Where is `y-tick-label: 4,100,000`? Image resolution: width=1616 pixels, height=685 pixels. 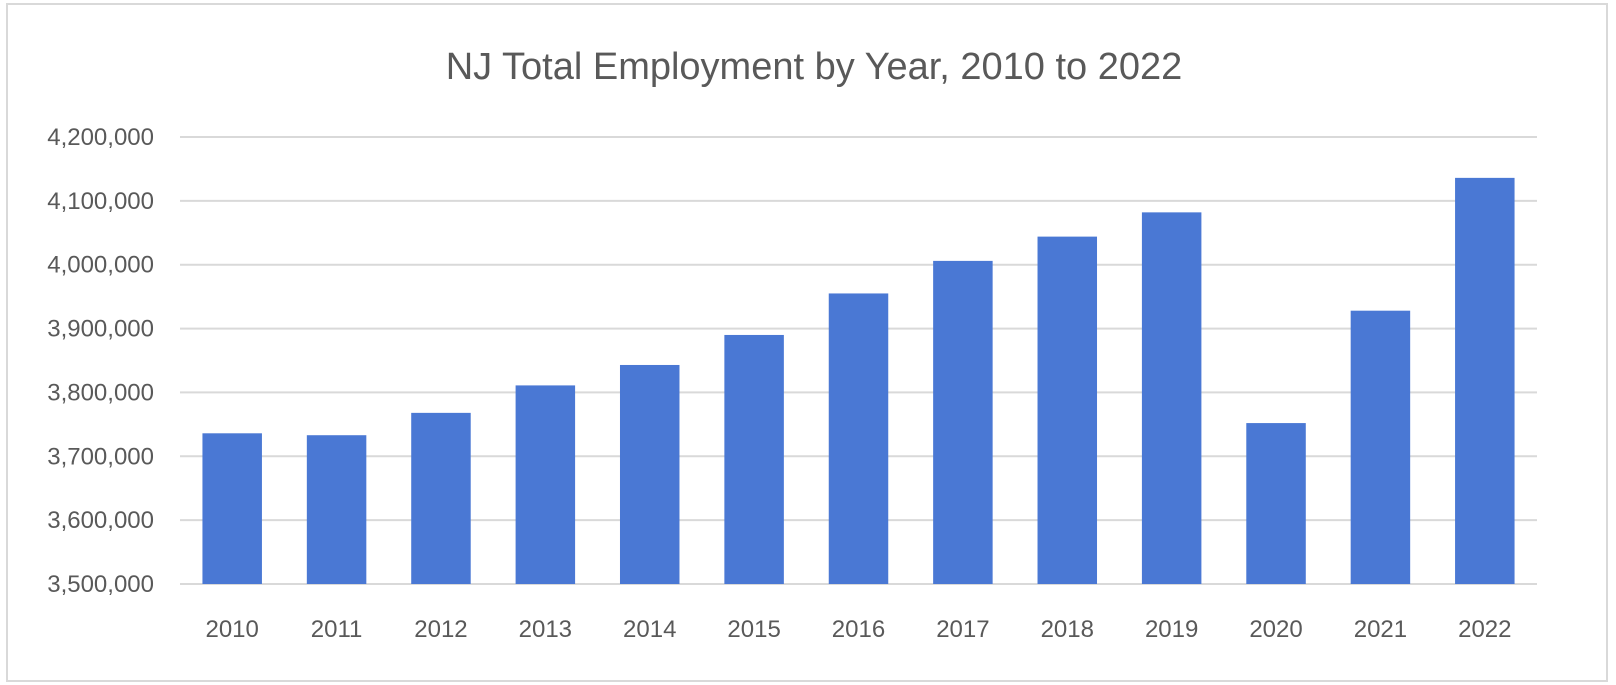 y-tick-label: 4,100,000 is located at coordinates (100, 201).